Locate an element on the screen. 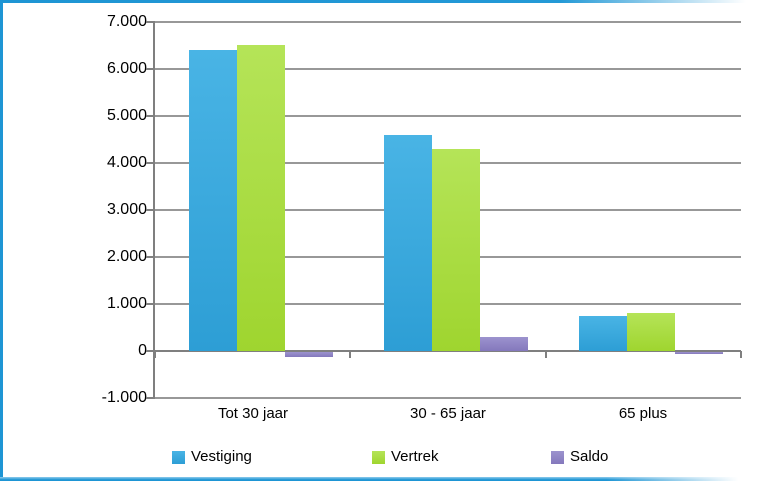 This screenshot has width=777, height=485. y-axis-line is located at coordinates (154, 210).